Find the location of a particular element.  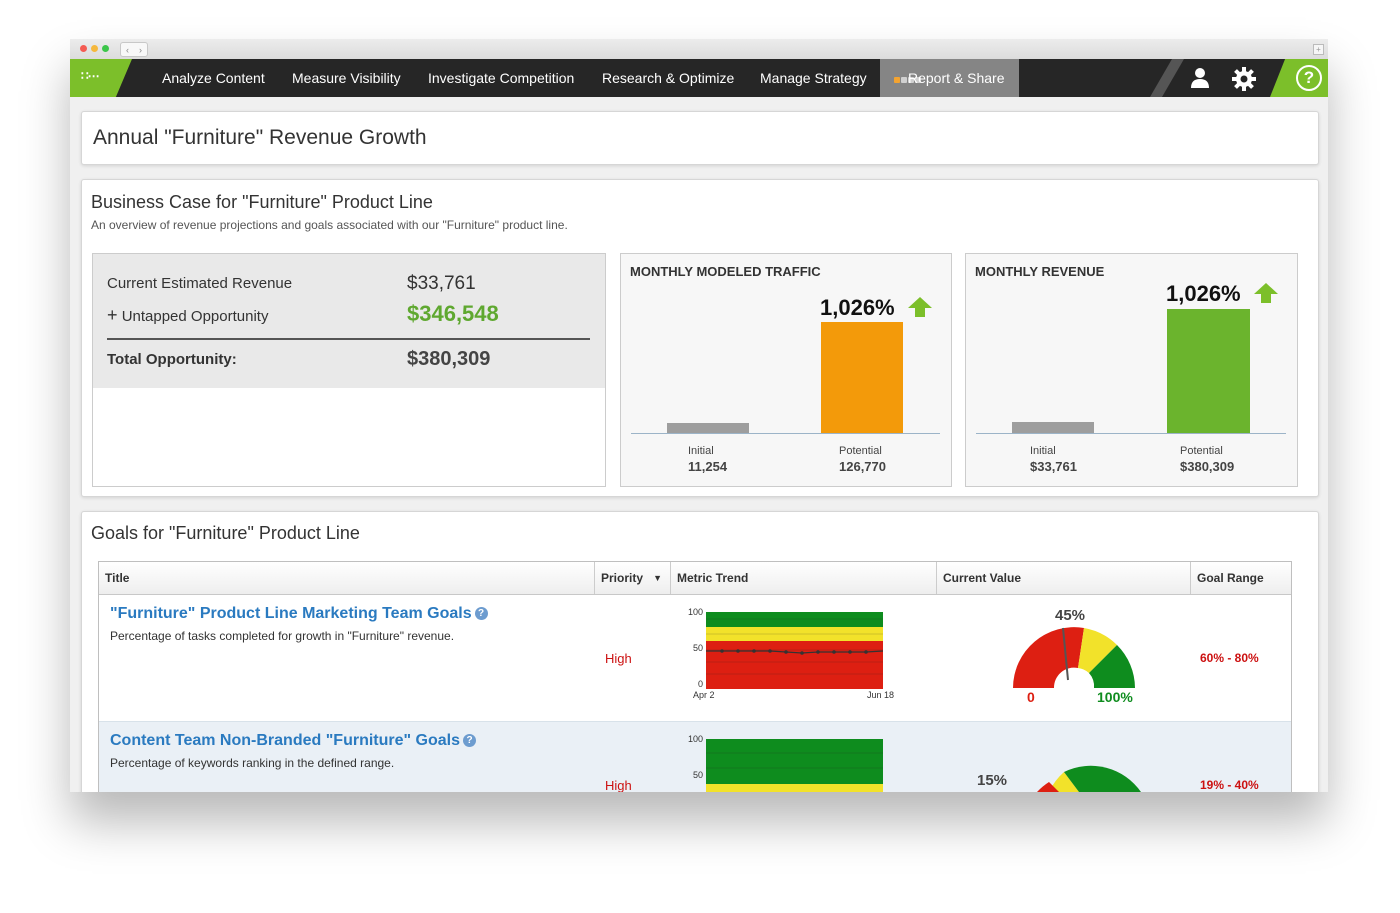

revenue-summary-header is located at coordinates (349, 321).